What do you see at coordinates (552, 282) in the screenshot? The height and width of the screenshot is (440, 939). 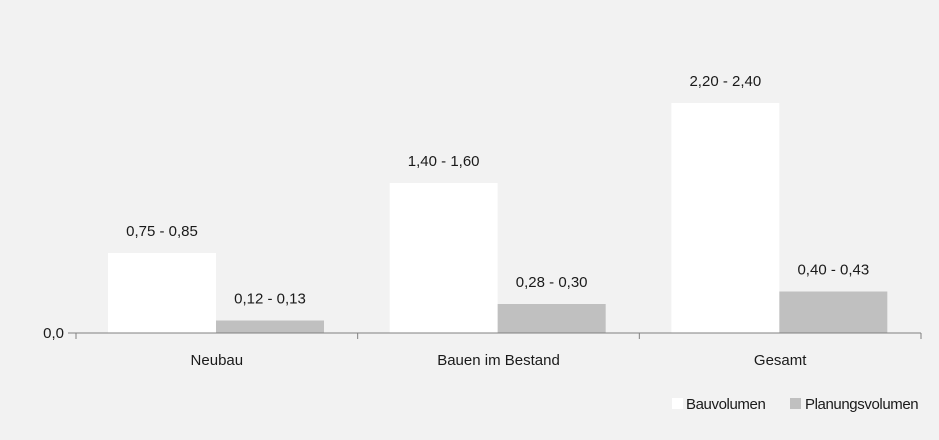 I see `data-label-planungsvolumen-2: 0,28 - 0,30` at bounding box center [552, 282].